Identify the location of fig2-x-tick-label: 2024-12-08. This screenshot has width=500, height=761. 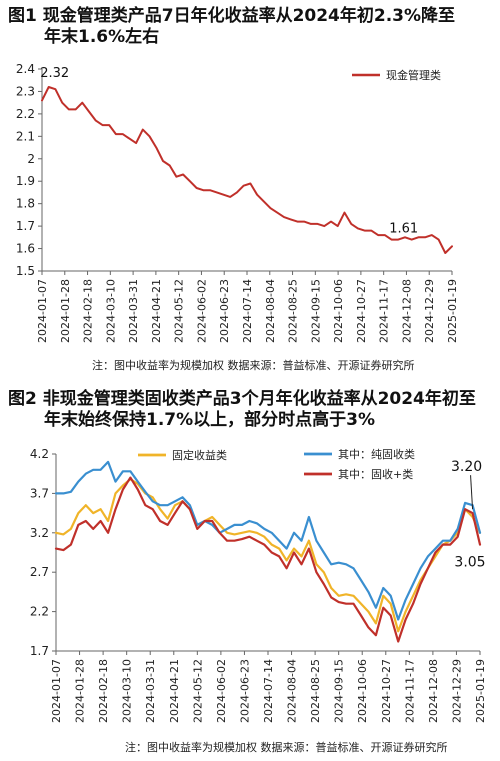
(433, 691).